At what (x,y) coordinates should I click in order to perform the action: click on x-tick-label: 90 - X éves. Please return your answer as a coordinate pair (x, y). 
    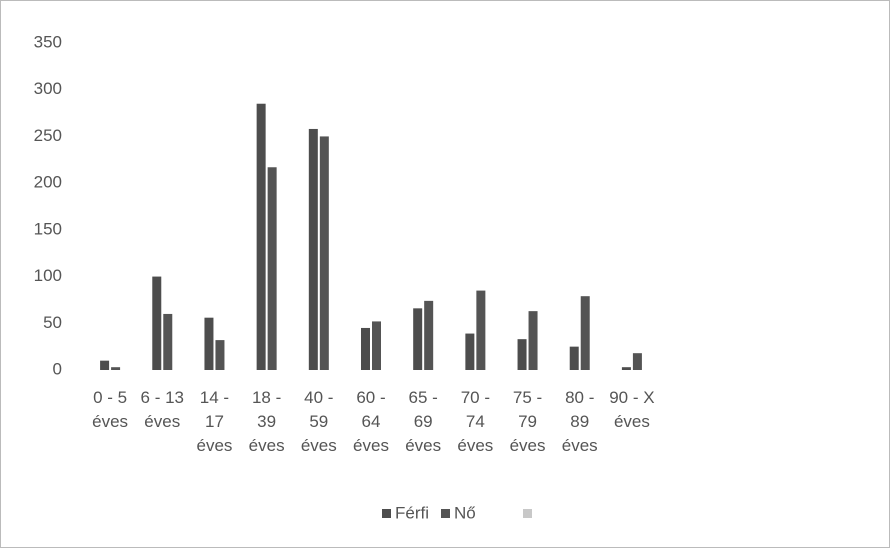
    Looking at the image, I should click on (632, 409).